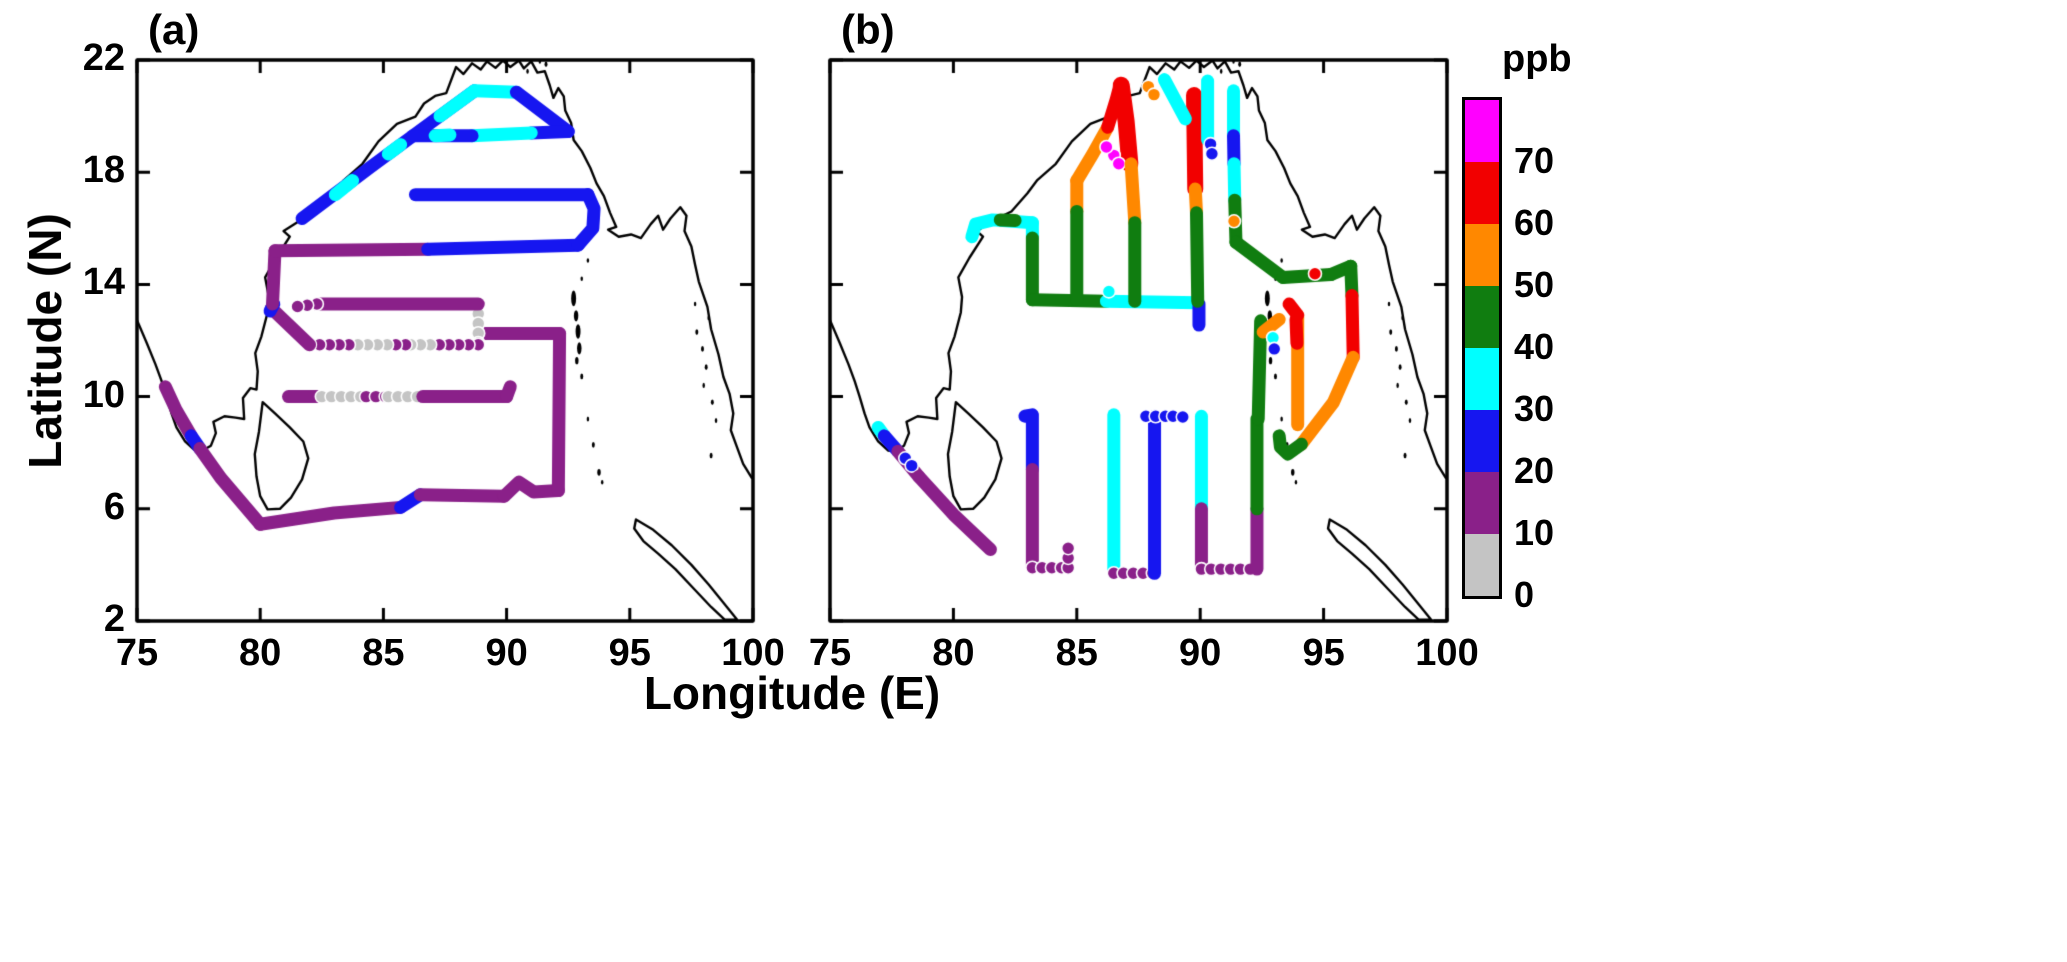 This screenshot has width=2067, height=962. I want to click on panel-a-label: (a), so click(174, 29).